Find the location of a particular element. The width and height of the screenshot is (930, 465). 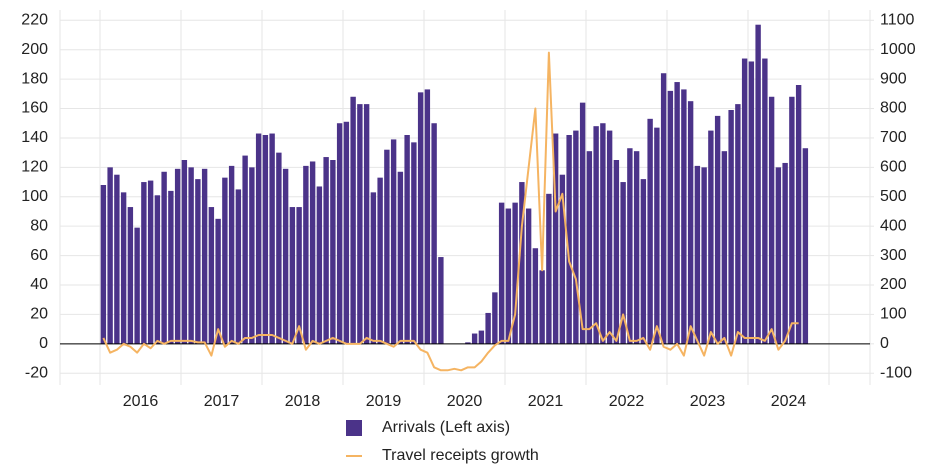

y2-tick-label: 500 is located at coordinates (893, 196).